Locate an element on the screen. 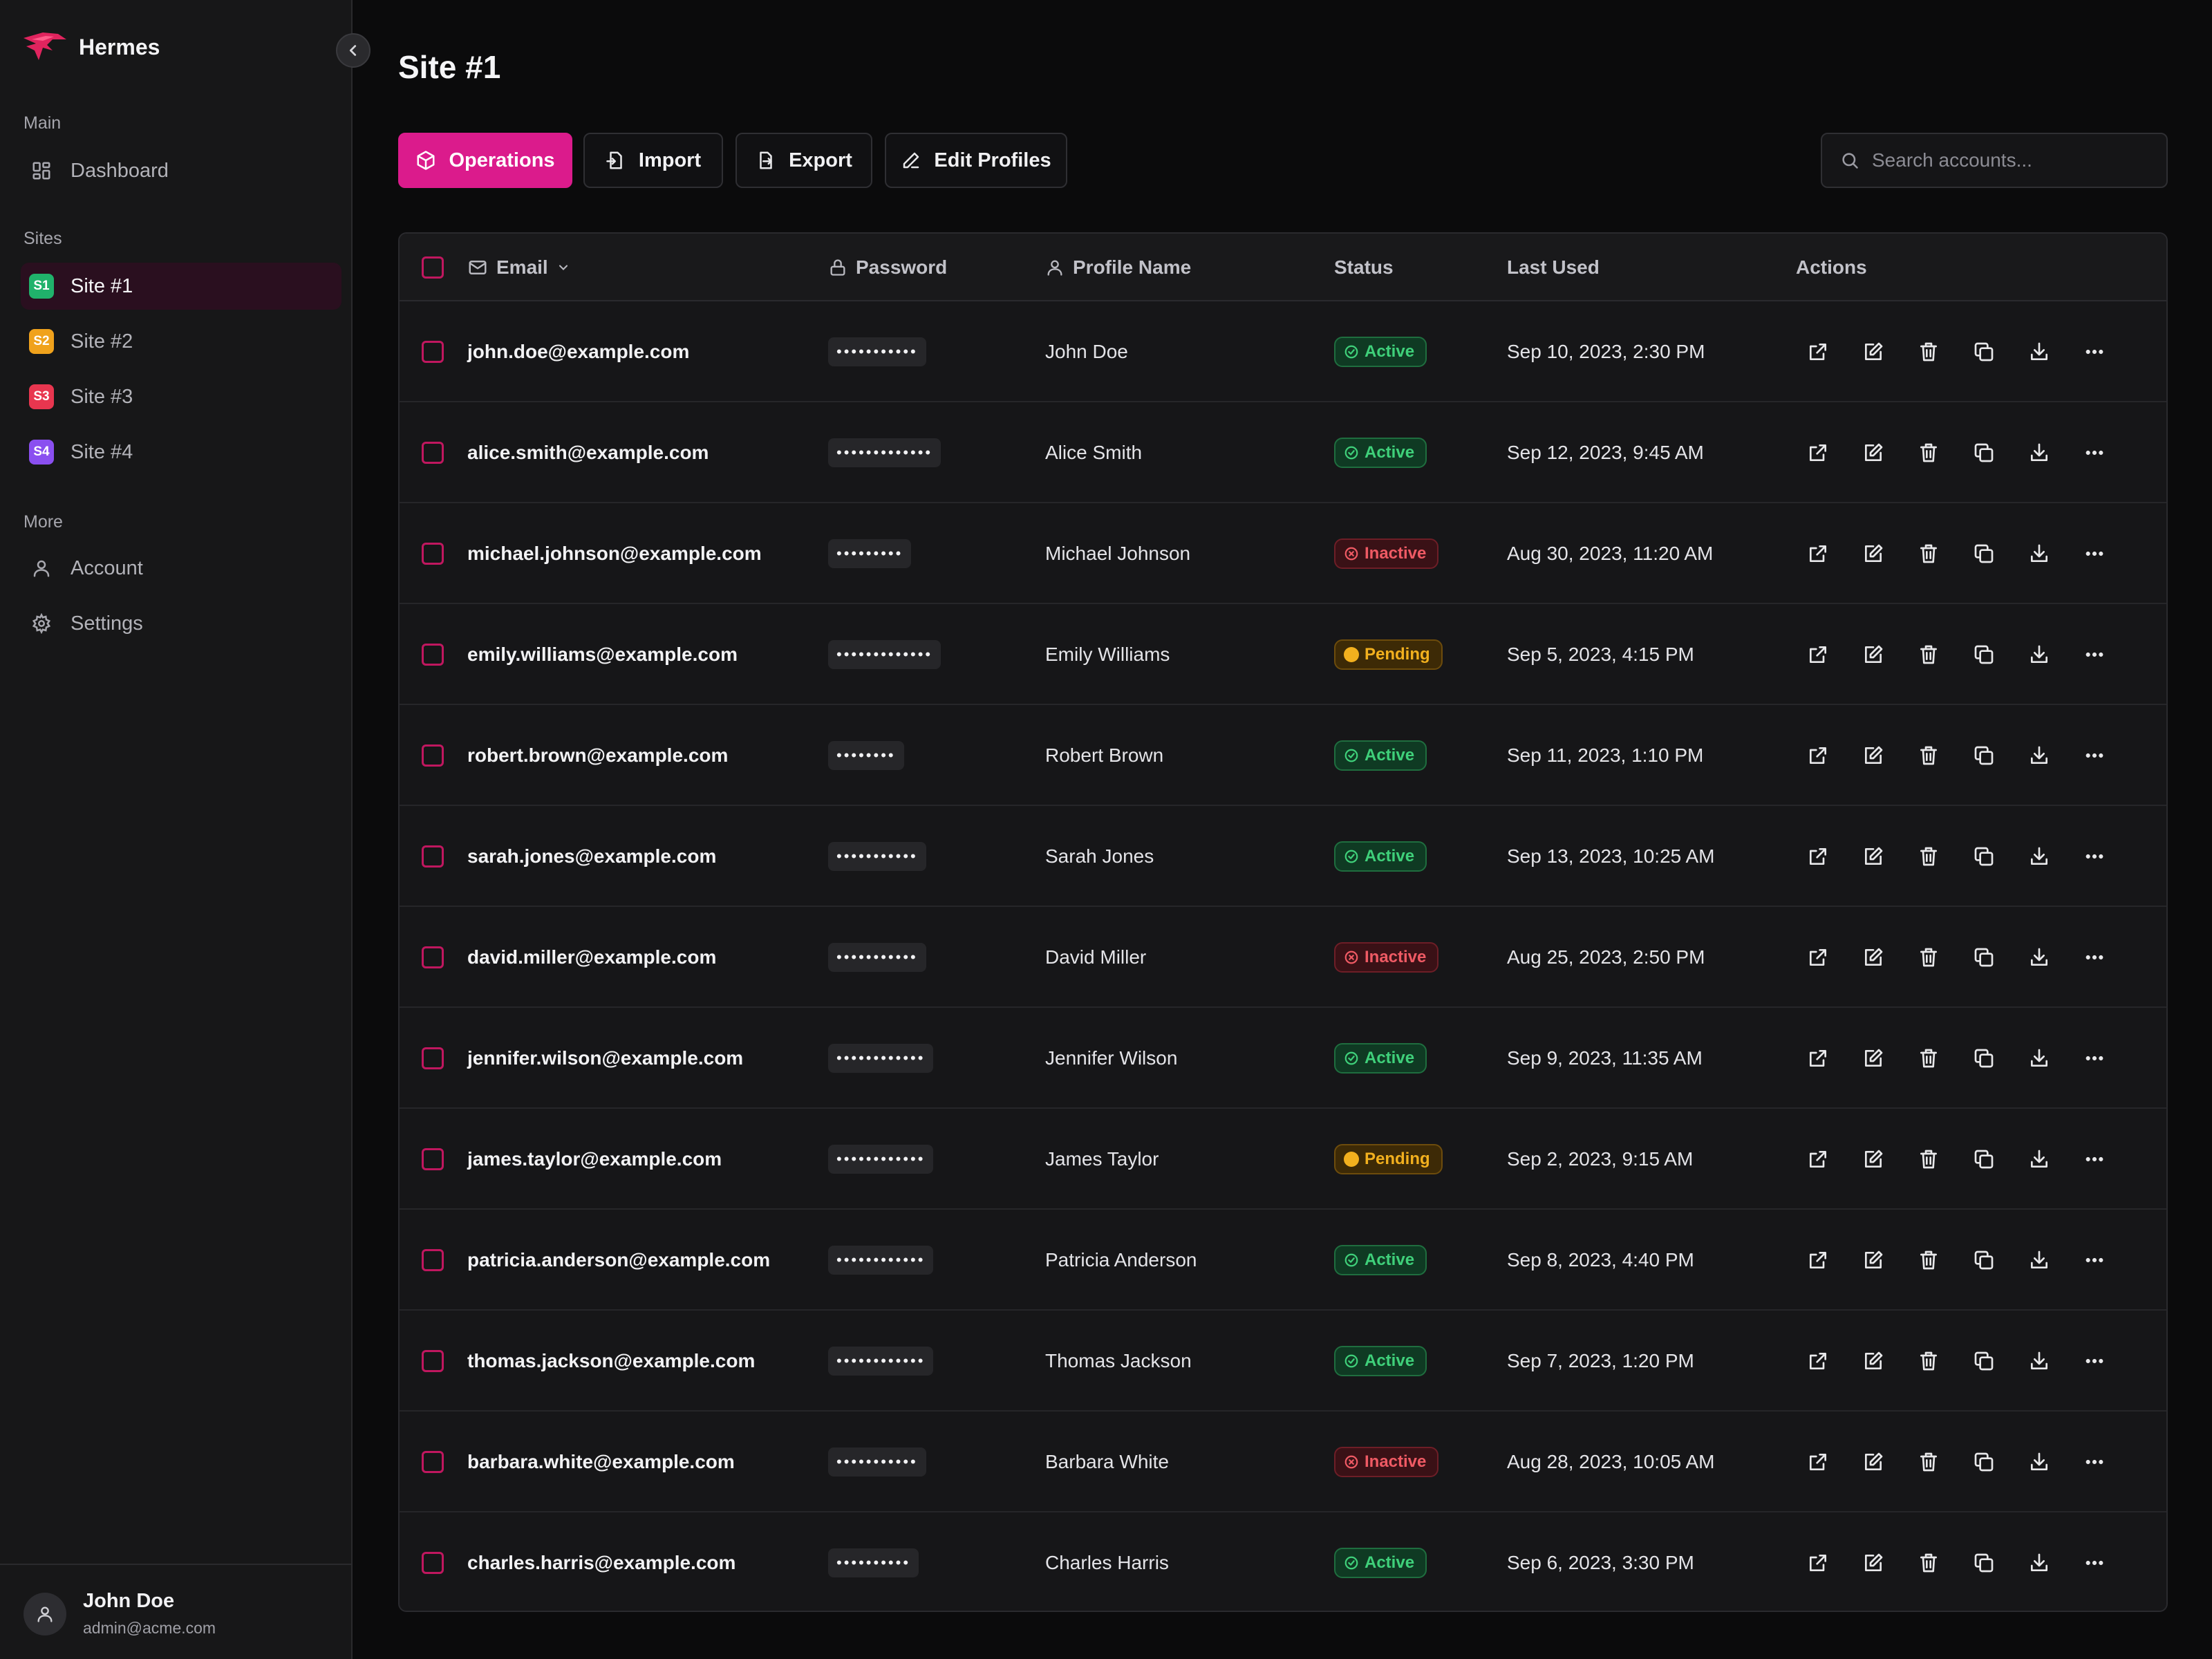  edit-profiles-button: Edit Profiles is located at coordinates (976, 160).